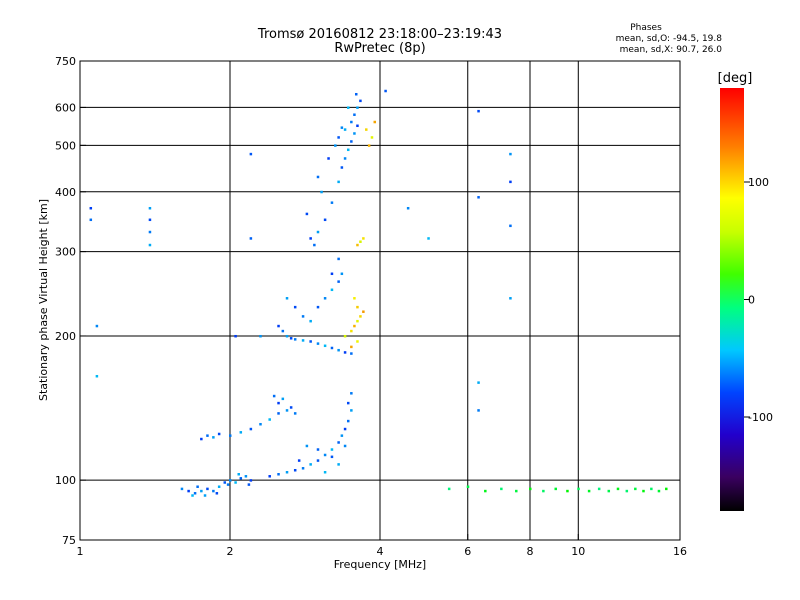  Describe the element at coordinates (380, 564) in the screenshot. I see `x-axis-label: Frequency [MHz]` at that location.